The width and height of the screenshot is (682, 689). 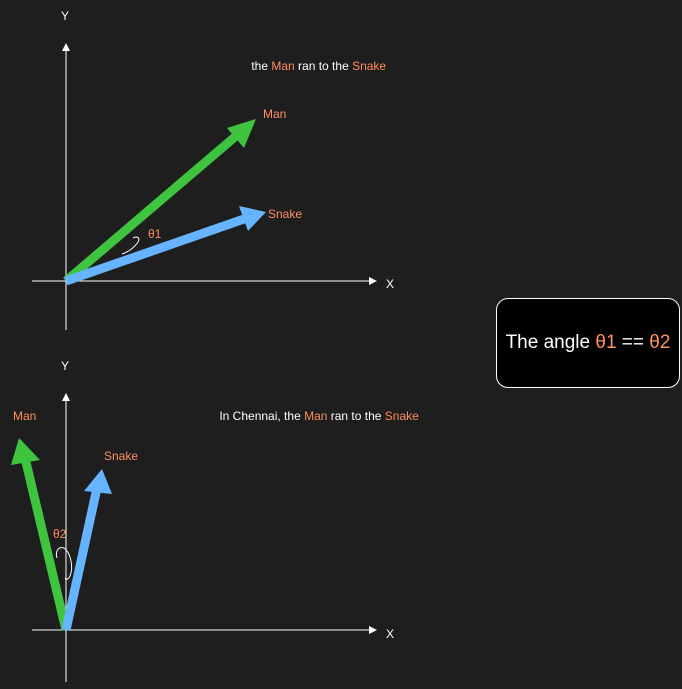 I want to click on callout-operator: ==, so click(x=633, y=342).